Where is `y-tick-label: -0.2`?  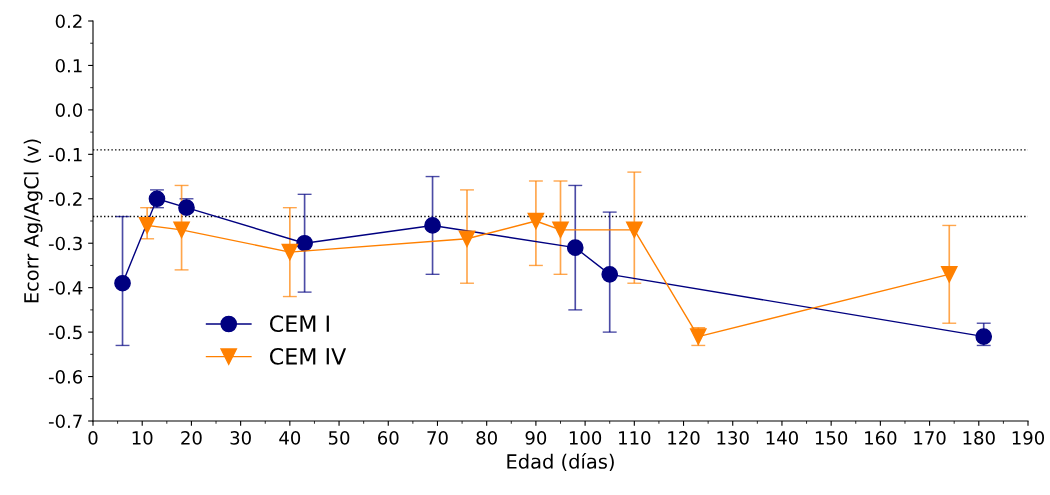 y-tick-label: -0.2 is located at coordinates (65, 199).